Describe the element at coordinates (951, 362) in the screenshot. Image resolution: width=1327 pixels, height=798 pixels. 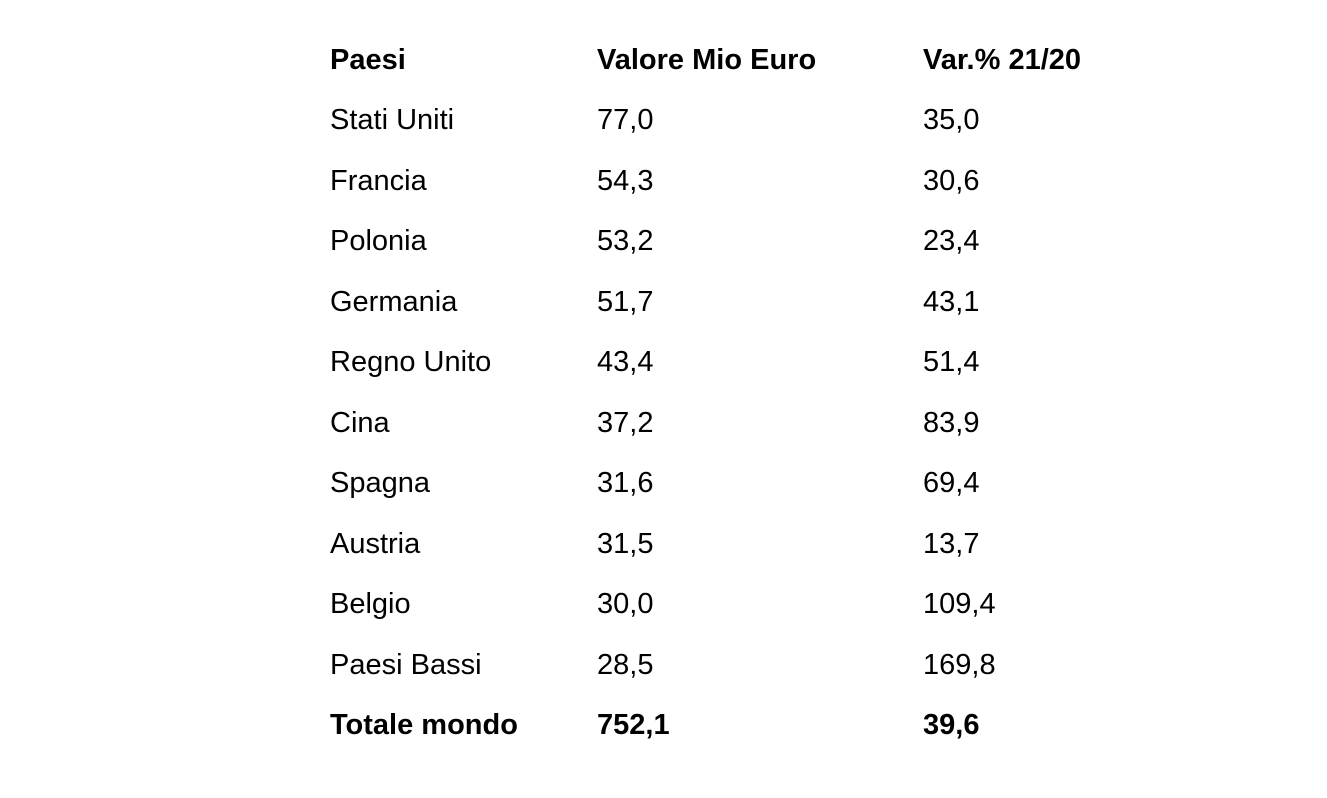
I see `change-cell: 51,4` at that location.